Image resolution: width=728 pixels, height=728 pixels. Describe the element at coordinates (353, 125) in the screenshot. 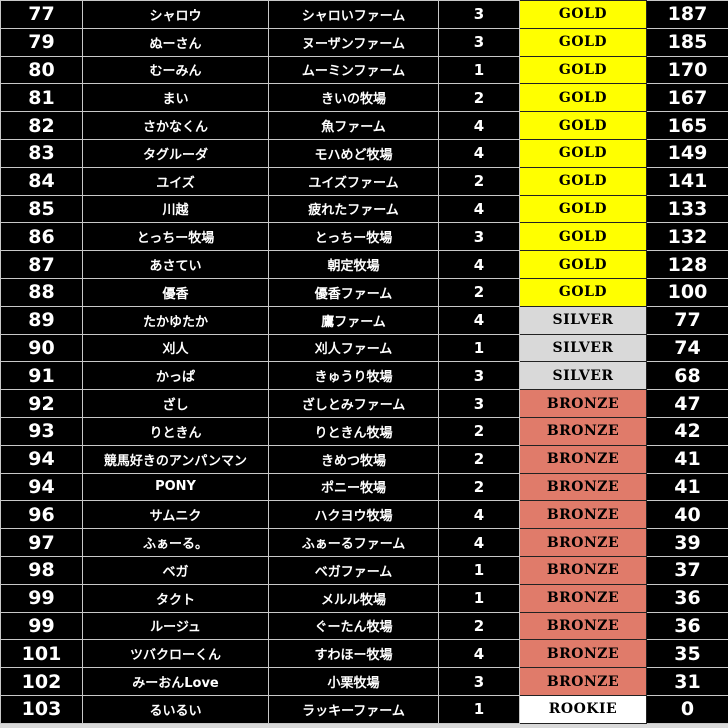

I see `farm-name-cell: 魚ファーム` at that location.